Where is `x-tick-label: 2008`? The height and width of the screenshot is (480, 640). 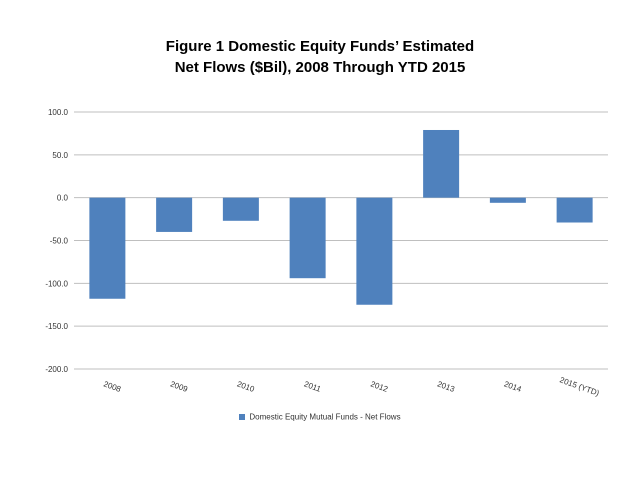 x-tick-label: 2008 is located at coordinates (112, 386).